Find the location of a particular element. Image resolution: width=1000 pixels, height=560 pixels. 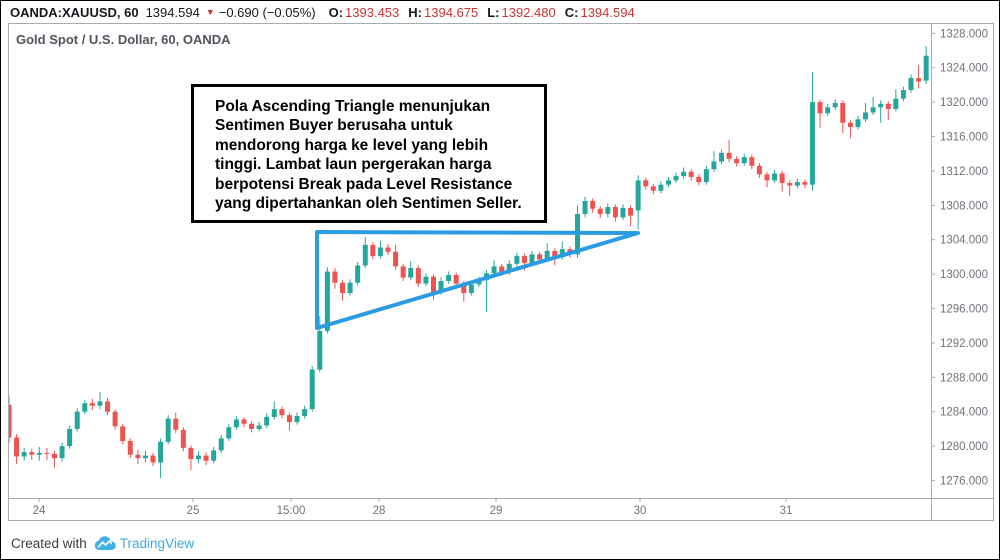

price-tick-label: 1328.000 is located at coordinates (964, 34).